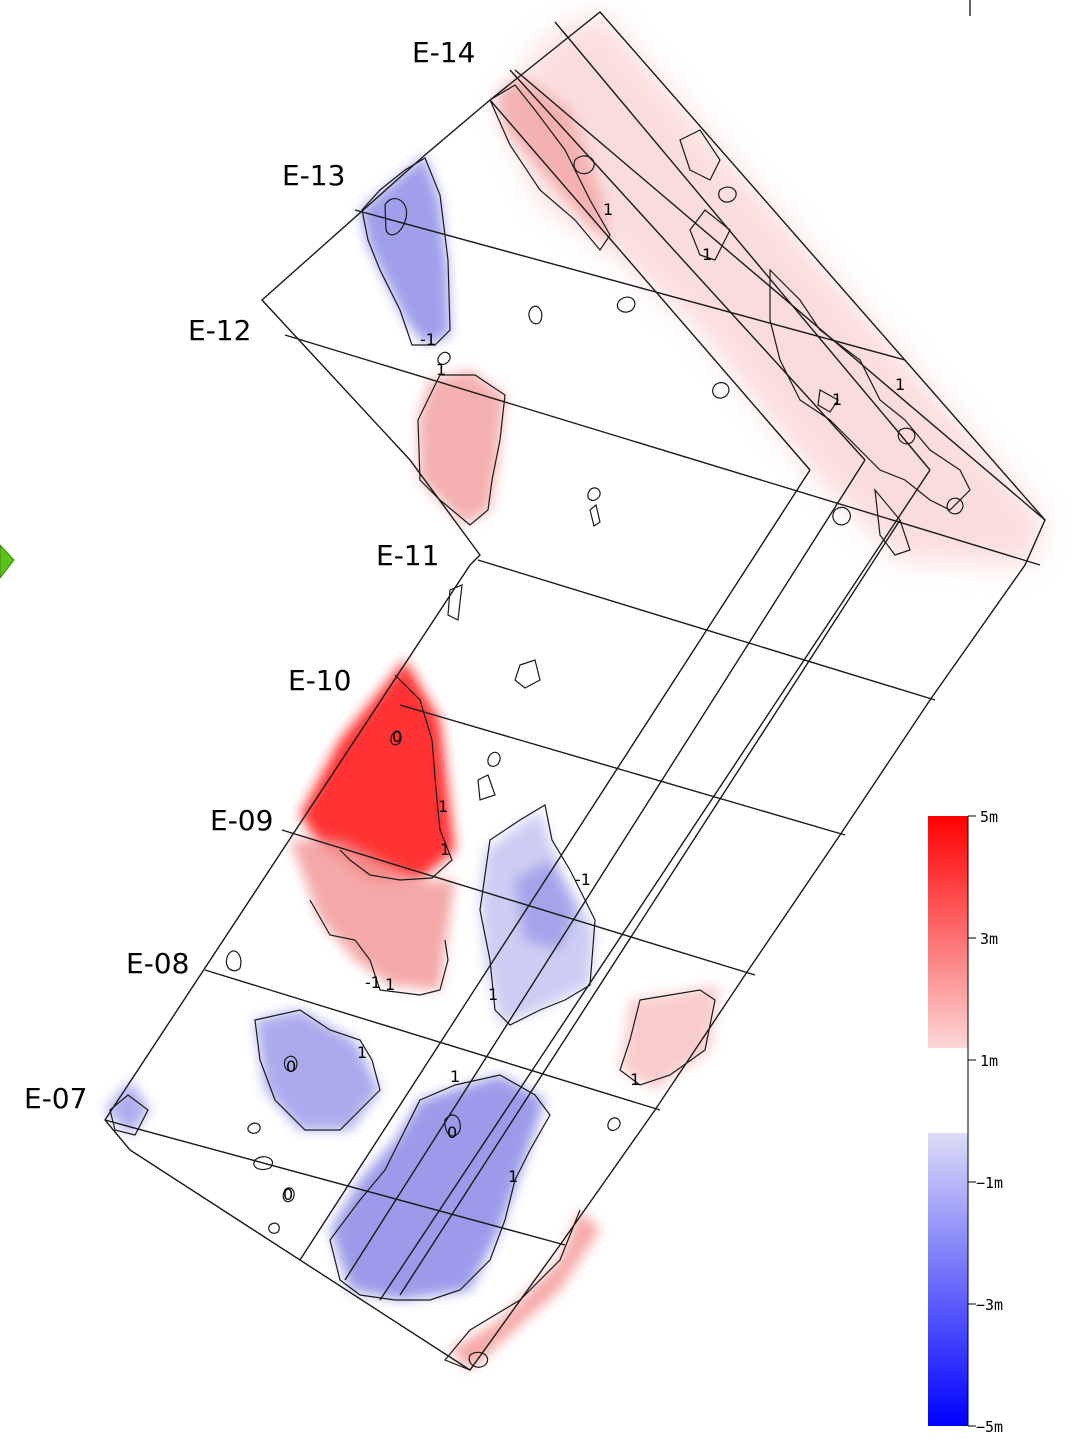  Describe the element at coordinates (405, 250) in the screenshot. I see `anomaly-e13-blue` at that location.